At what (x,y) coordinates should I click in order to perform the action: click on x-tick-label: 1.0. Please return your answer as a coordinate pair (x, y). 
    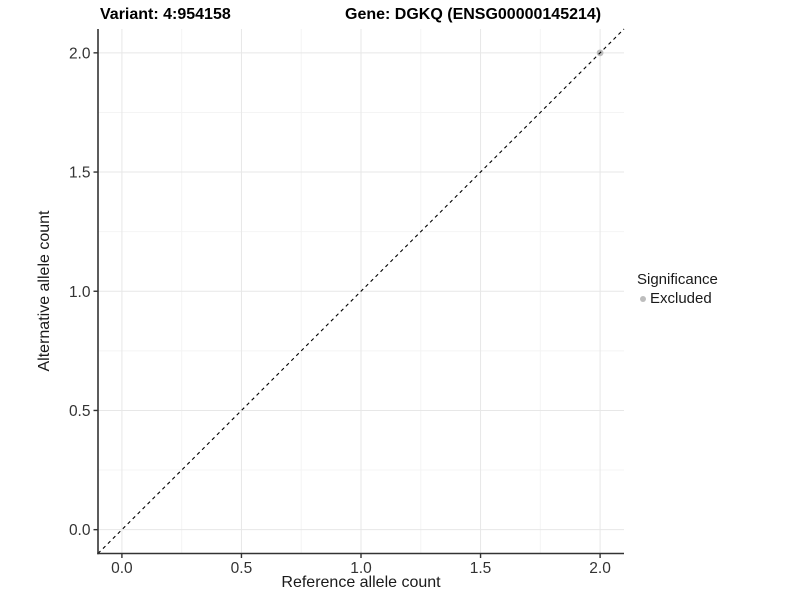
    Looking at the image, I should click on (361, 568).